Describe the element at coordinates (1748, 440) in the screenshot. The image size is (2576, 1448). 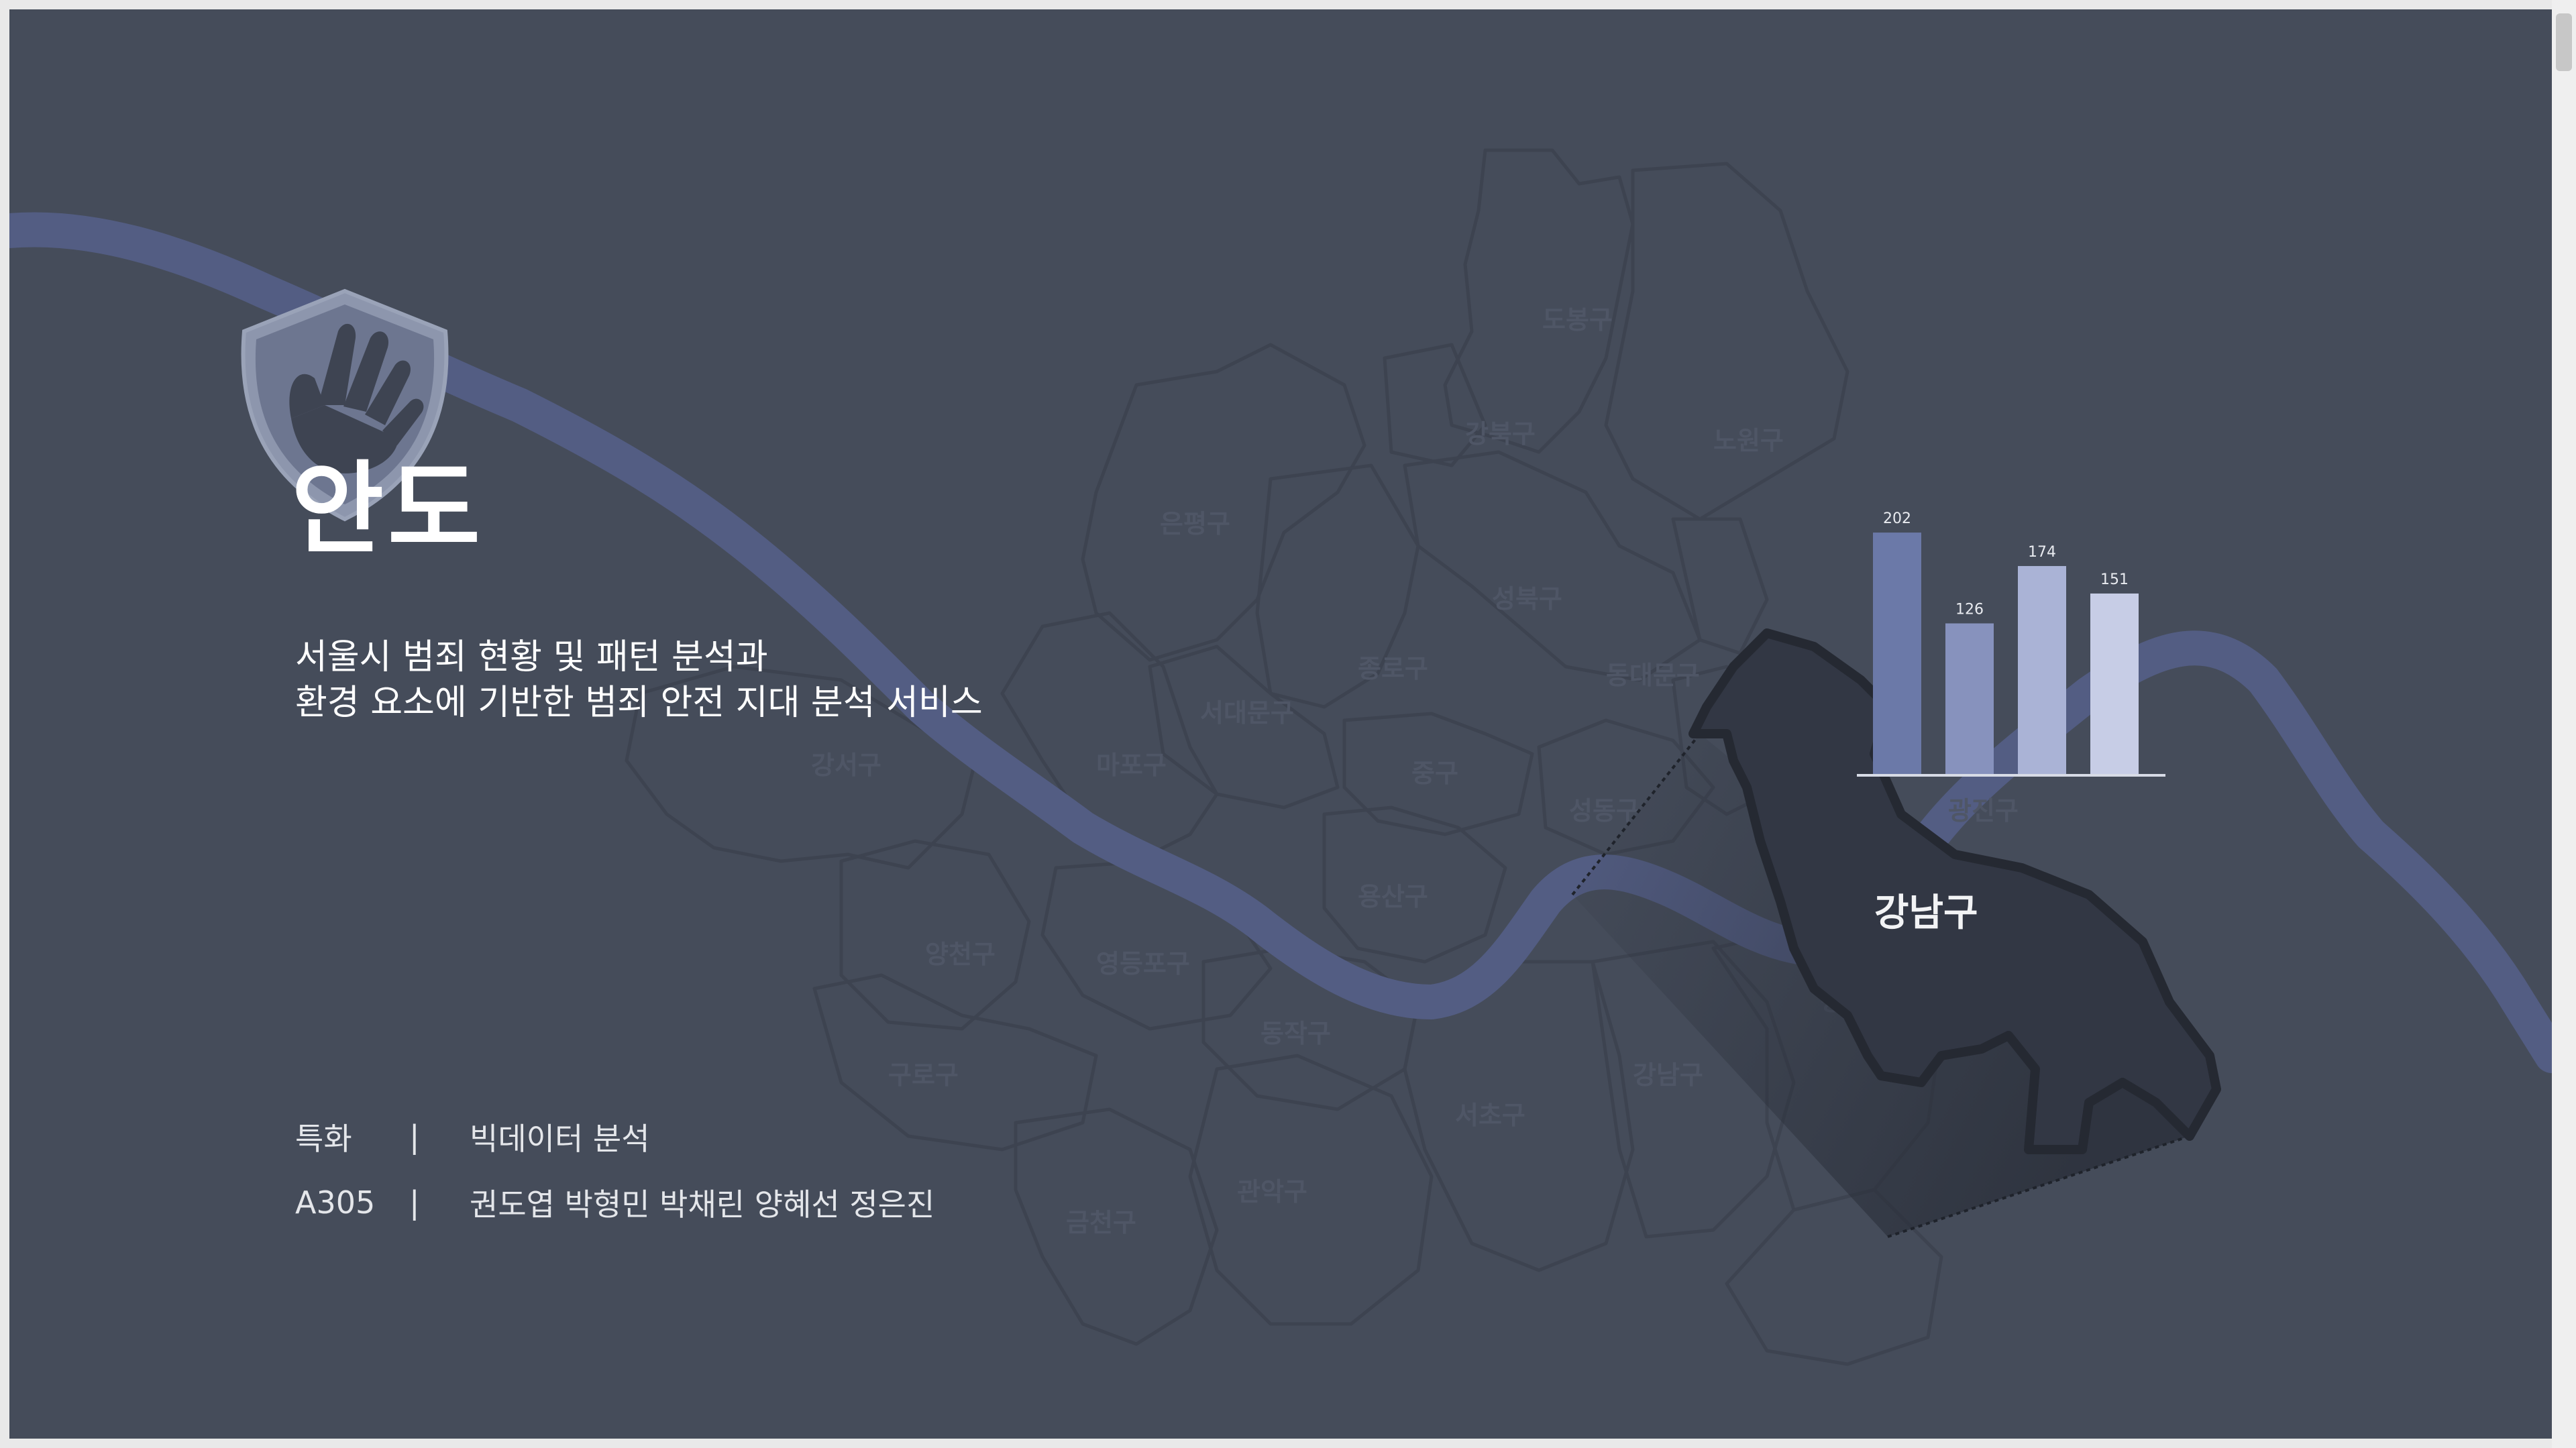
I see `district-label-nowon: 노원구` at that location.